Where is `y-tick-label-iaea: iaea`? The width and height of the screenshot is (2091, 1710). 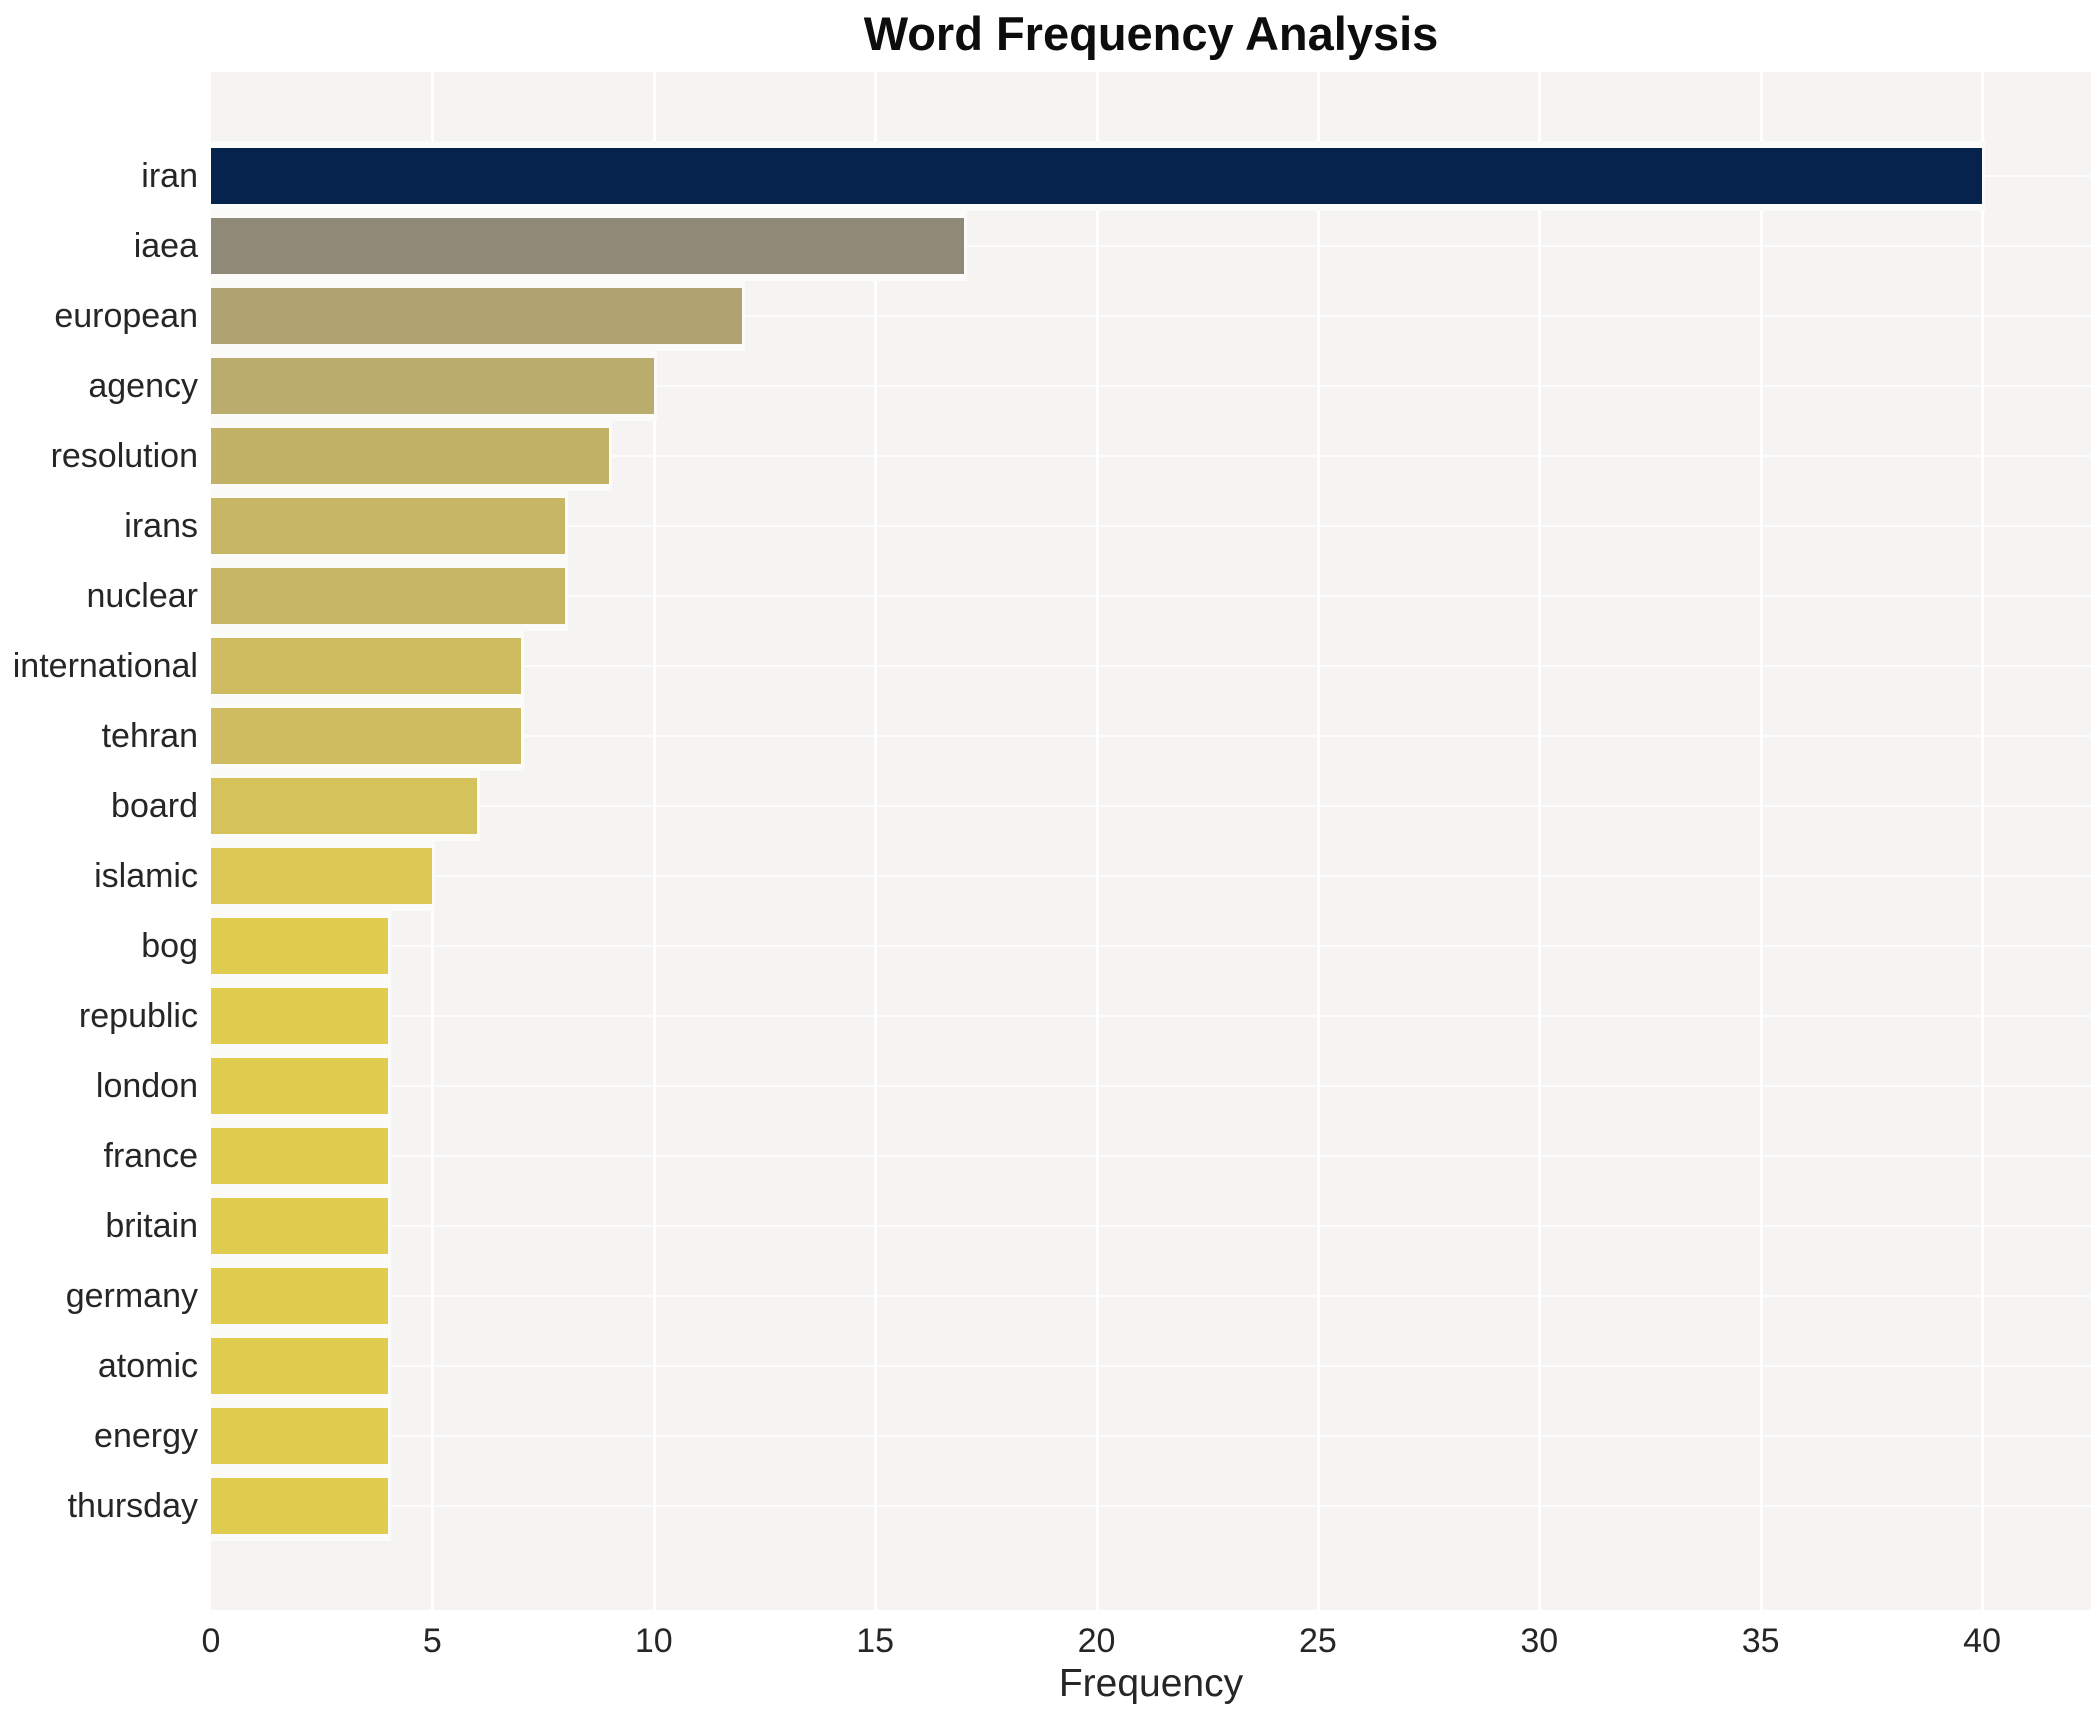 y-tick-label-iaea: iaea is located at coordinates (165, 246).